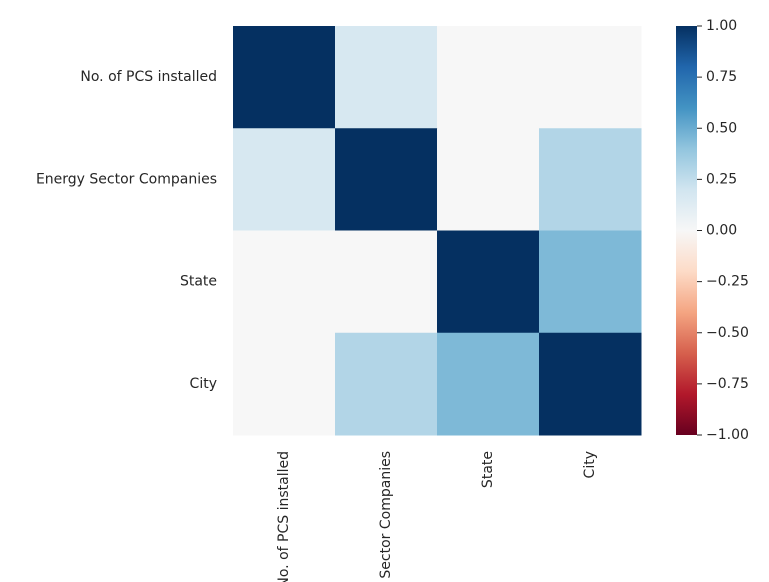 Image resolution: width=769 pixels, height=582 pixels. I want to click on x-tick-label: City, so click(590, 464).